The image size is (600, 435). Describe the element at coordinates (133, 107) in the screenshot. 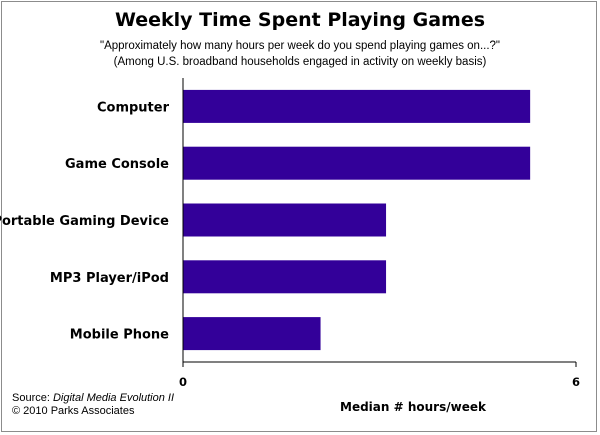

I see `category-label: Computer` at that location.